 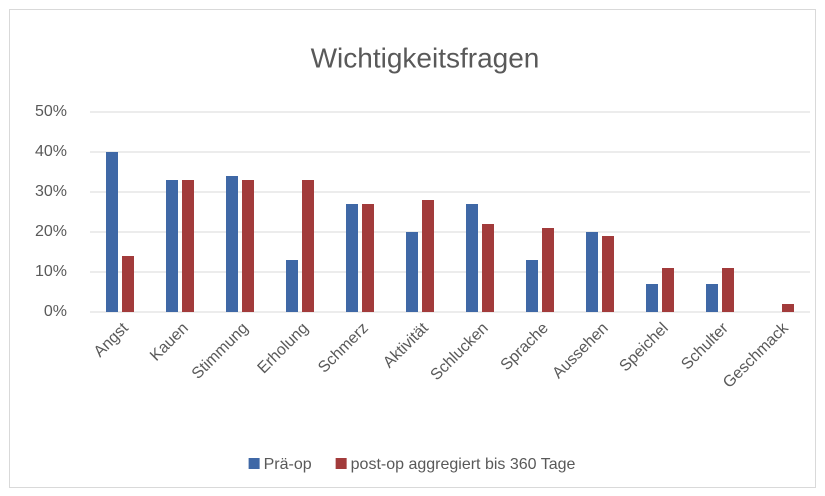 What do you see at coordinates (55, 311) in the screenshot?
I see `y-tick-label: 0%` at bounding box center [55, 311].